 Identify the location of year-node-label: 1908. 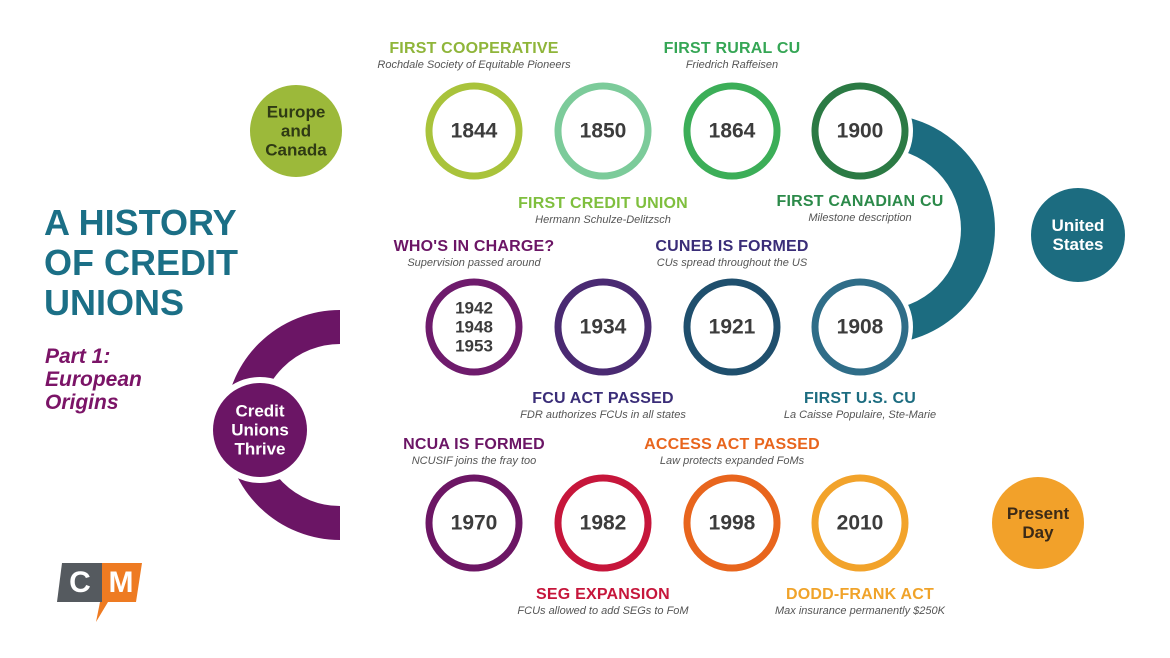
(860, 327).